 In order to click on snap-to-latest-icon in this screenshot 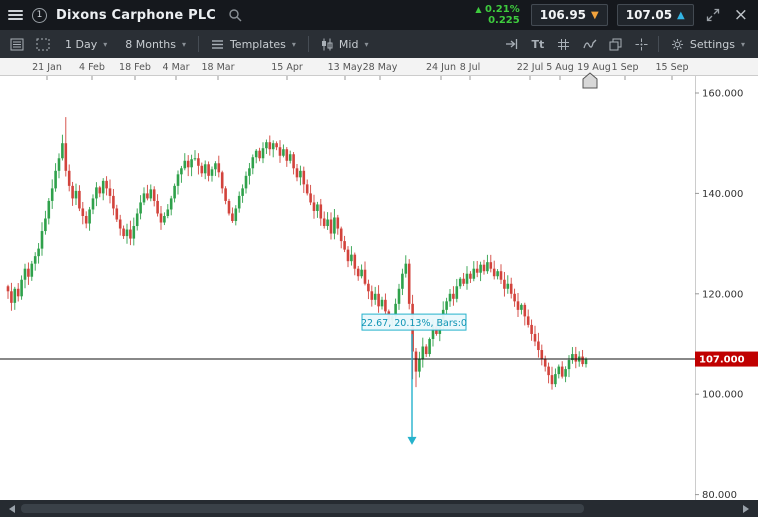, I will do `click(512, 44)`.